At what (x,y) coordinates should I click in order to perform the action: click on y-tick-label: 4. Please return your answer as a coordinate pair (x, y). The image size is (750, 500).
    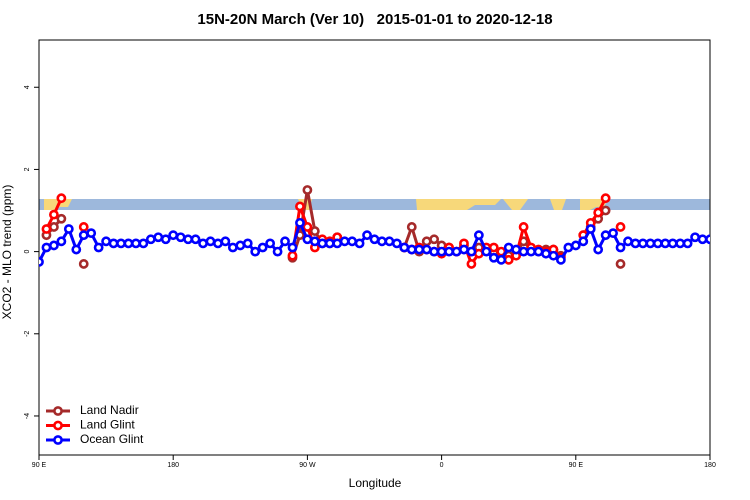
    Looking at the image, I should click on (27, 87).